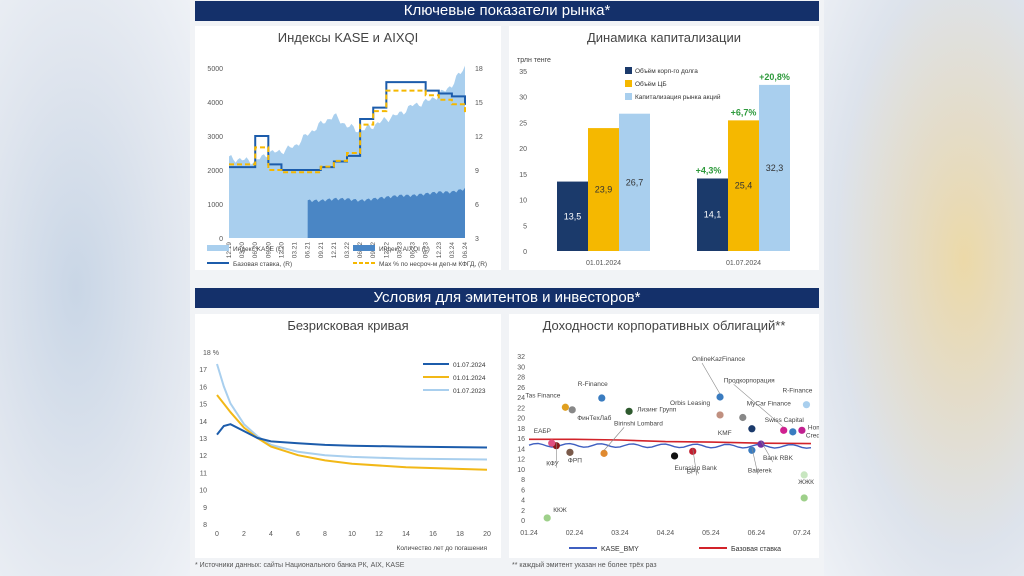  Describe the element at coordinates (523, 501) in the screenshot. I see `y-tick-label: 4` at that location.